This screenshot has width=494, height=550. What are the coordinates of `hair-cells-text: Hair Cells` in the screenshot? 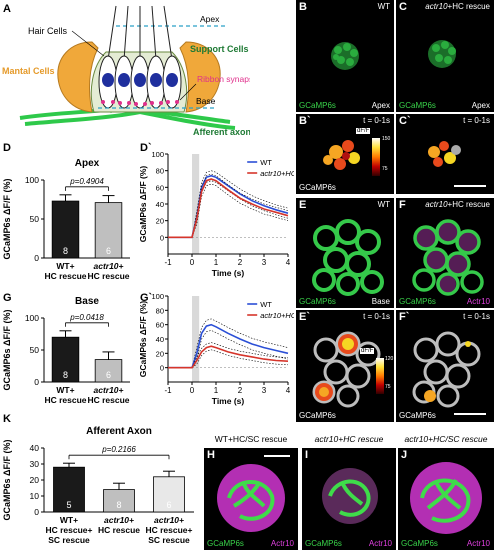 It's located at (48, 31).